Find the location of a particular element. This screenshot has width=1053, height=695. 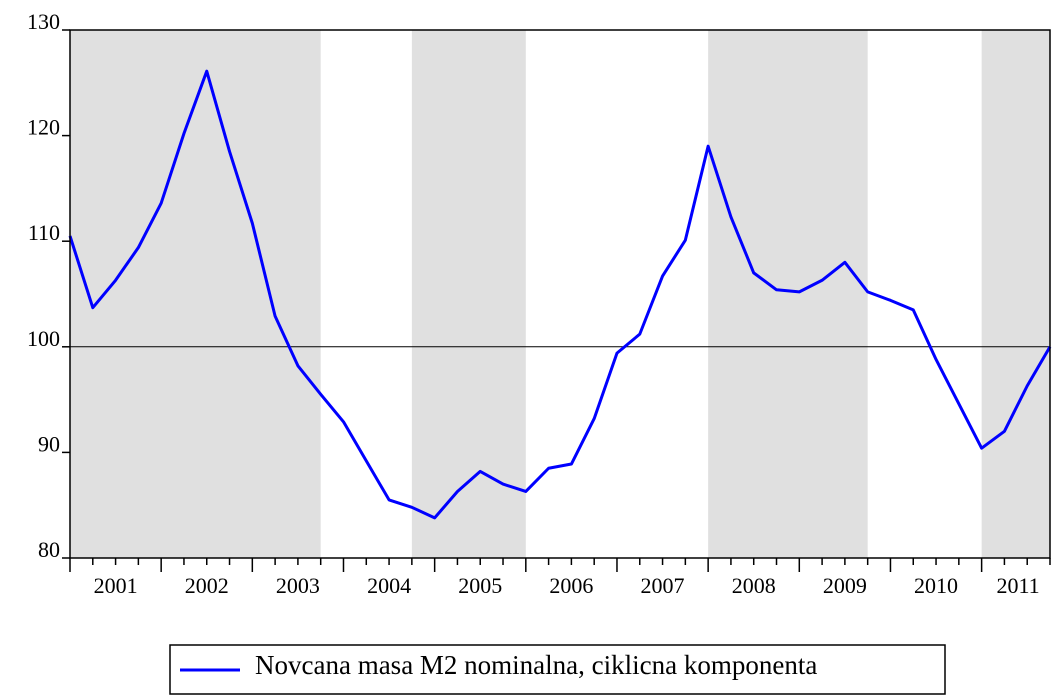

x-tick-label: 2010 is located at coordinates (936, 585).